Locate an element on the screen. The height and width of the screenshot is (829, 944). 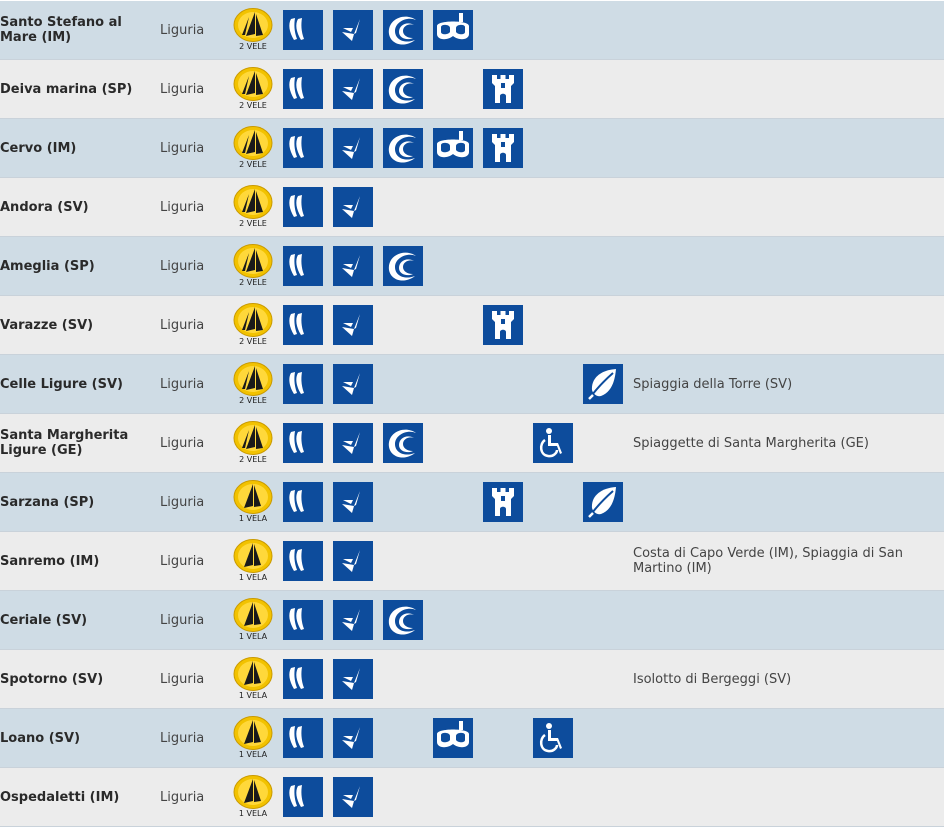
town-name: Deiva marina (SP) is located at coordinates (66, 89).